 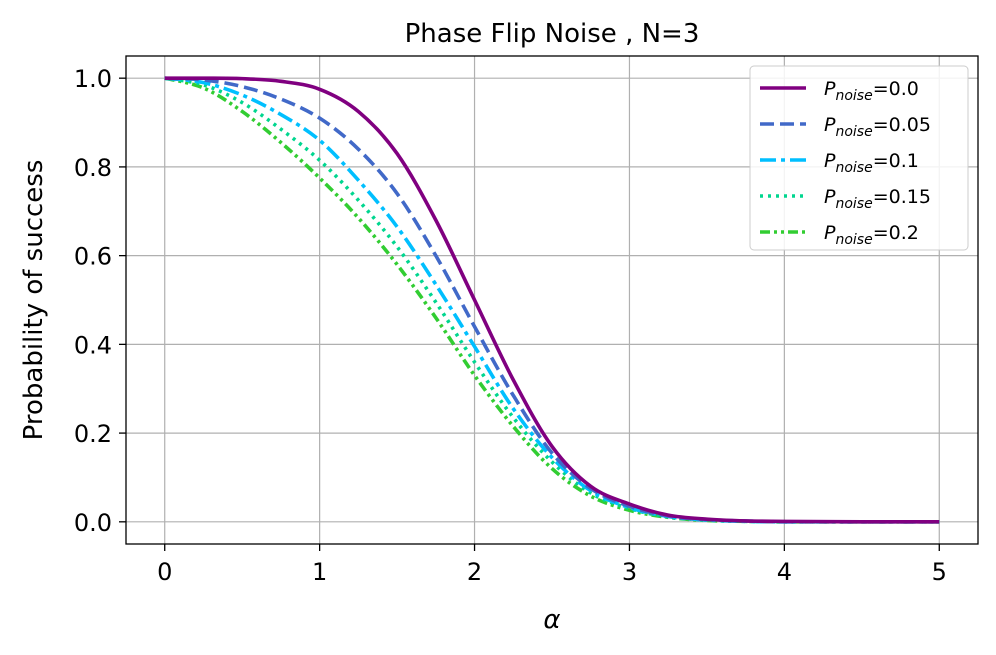 I want to click on y-tick-label: 0.0, so click(x=93, y=523).